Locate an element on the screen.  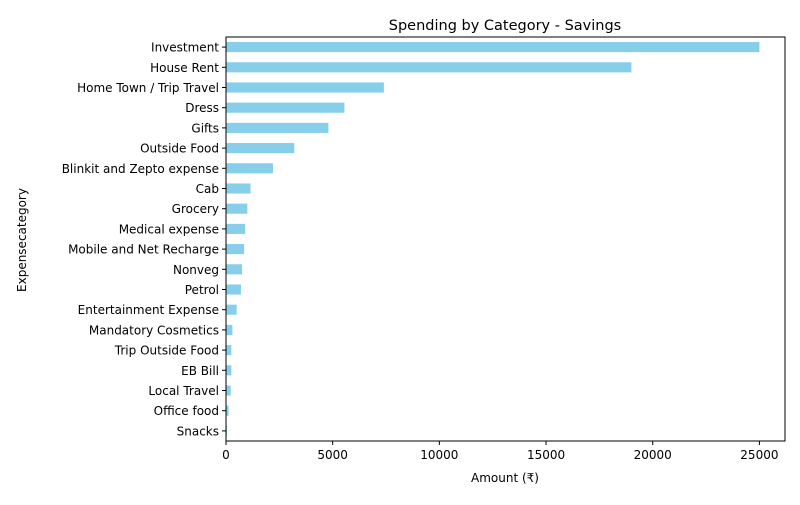
y-tick-label: House Rent is located at coordinates (184, 68).